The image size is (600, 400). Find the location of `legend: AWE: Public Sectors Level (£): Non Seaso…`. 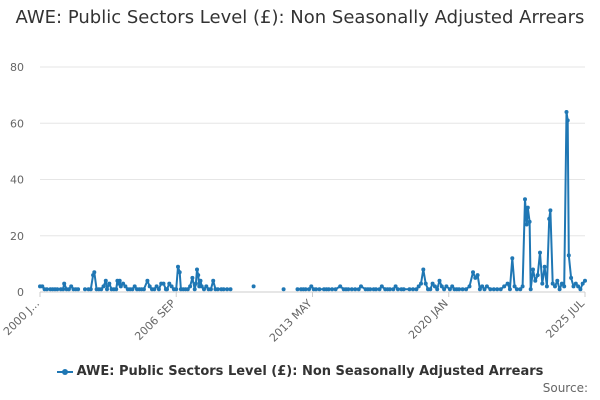

legend: AWE: Public Sectors Level (£): Non Seaso… is located at coordinates (300, 371).